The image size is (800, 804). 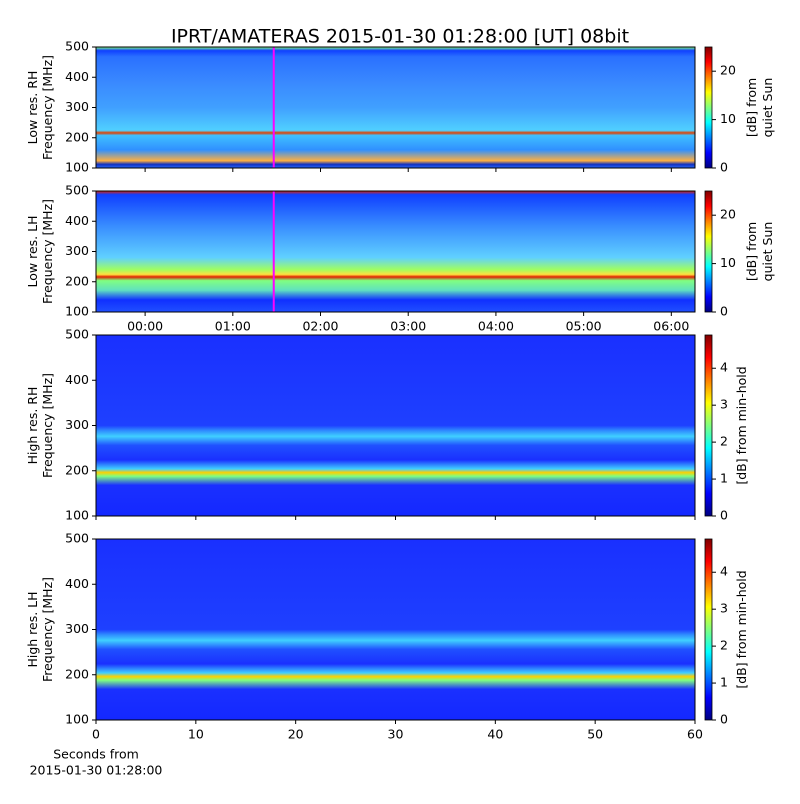 I want to click on x-tick-label: 02:00, so click(x=320, y=326).